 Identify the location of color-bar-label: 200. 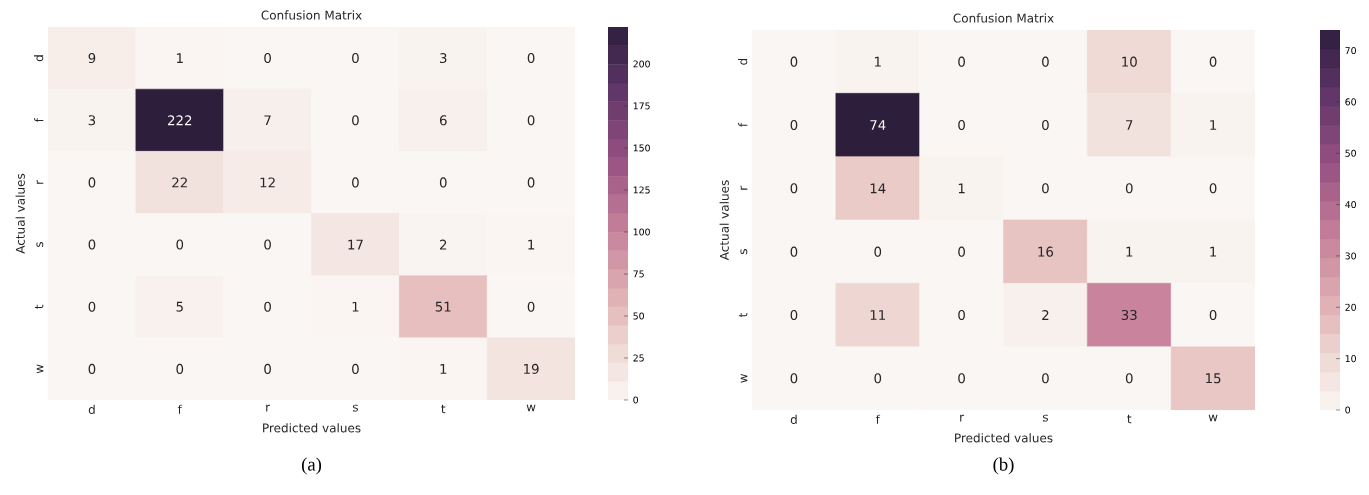
(641, 64).